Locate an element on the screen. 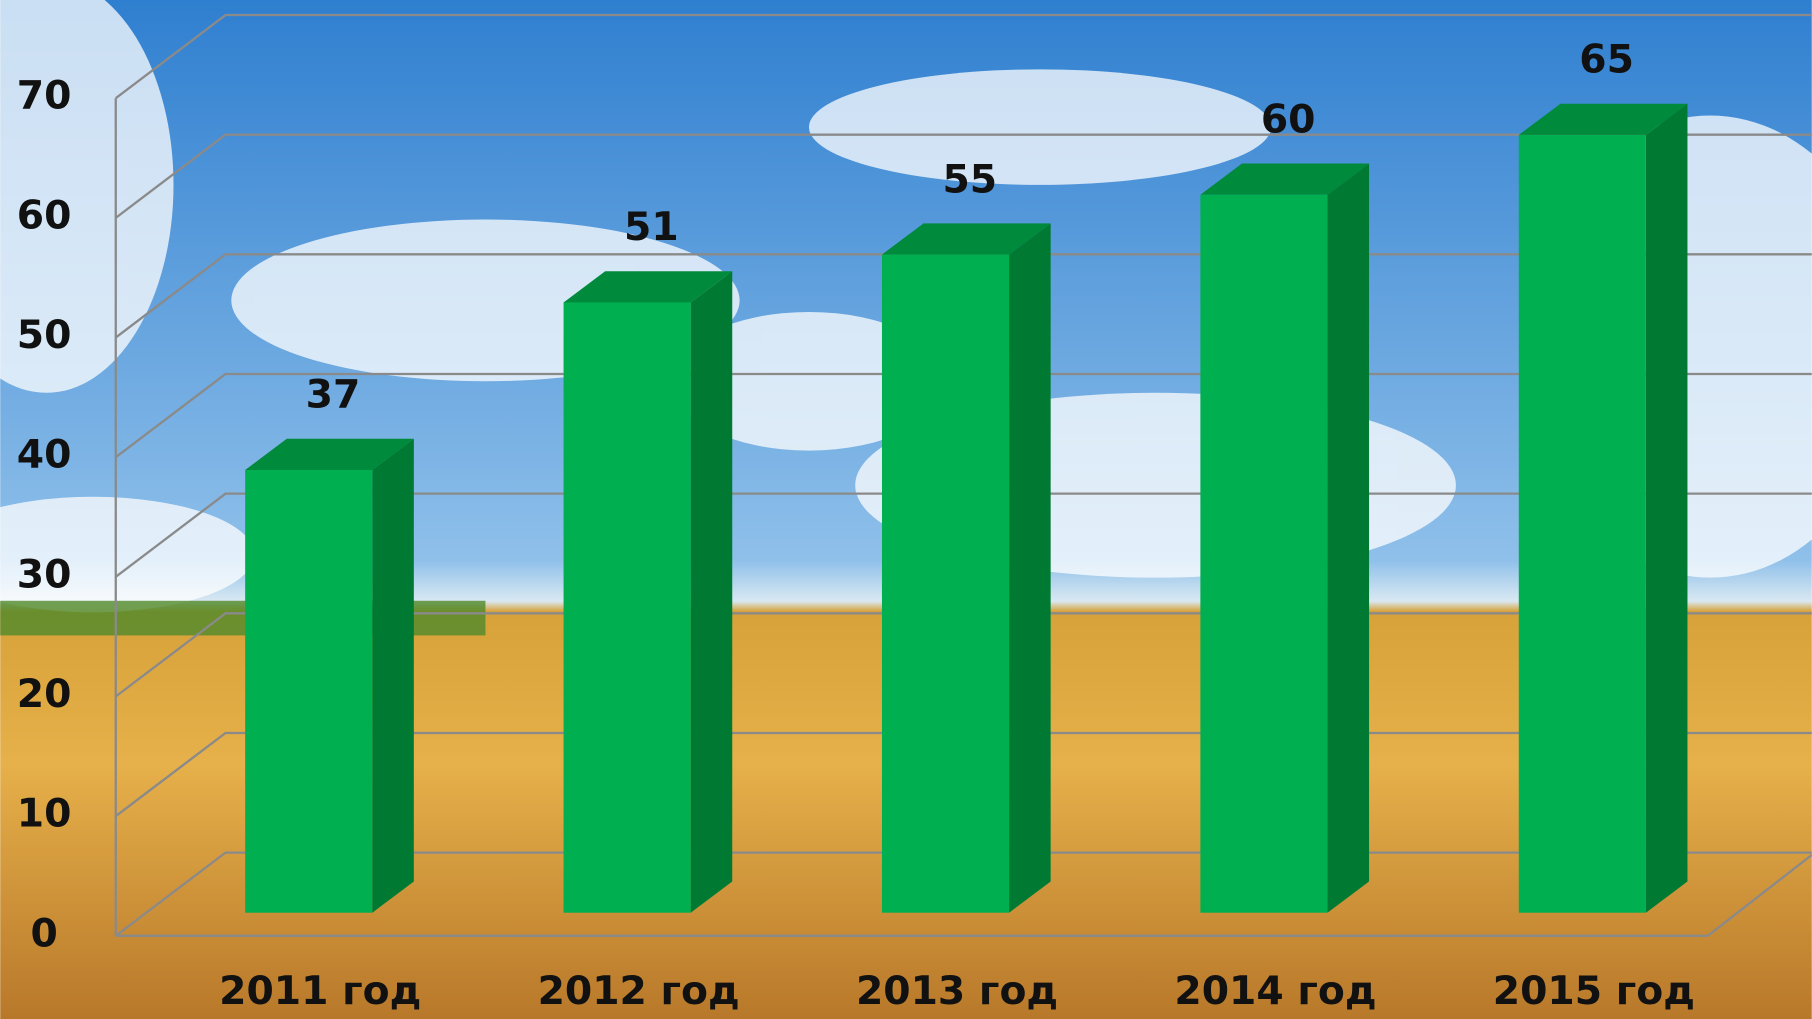 This screenshot has height=1019, width=1812. floor-edge is located at coordinates (963, 895).